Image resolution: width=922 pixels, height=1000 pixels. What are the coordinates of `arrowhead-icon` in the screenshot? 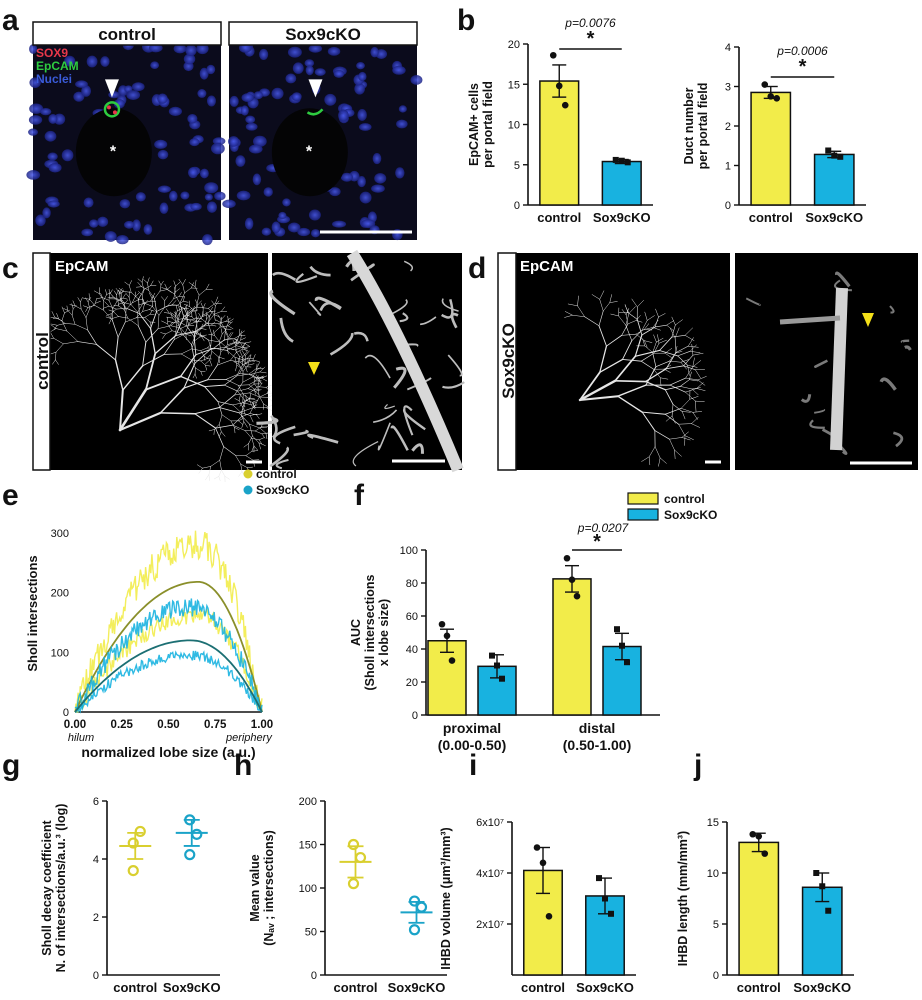 It's located at (111, 88).